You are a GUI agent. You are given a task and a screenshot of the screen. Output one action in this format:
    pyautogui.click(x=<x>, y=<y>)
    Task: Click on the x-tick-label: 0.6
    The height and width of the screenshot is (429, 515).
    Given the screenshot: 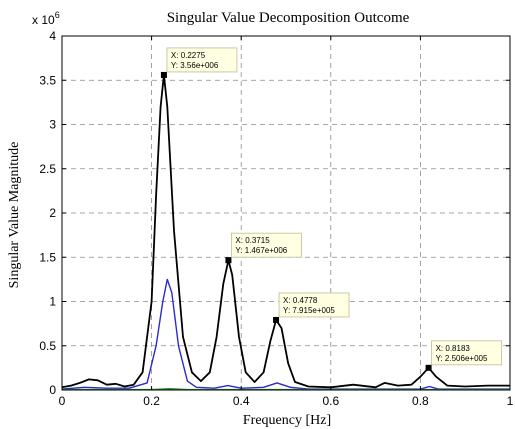 What is the action you would take?
    pyautogui.click(x=330, y=401)
    